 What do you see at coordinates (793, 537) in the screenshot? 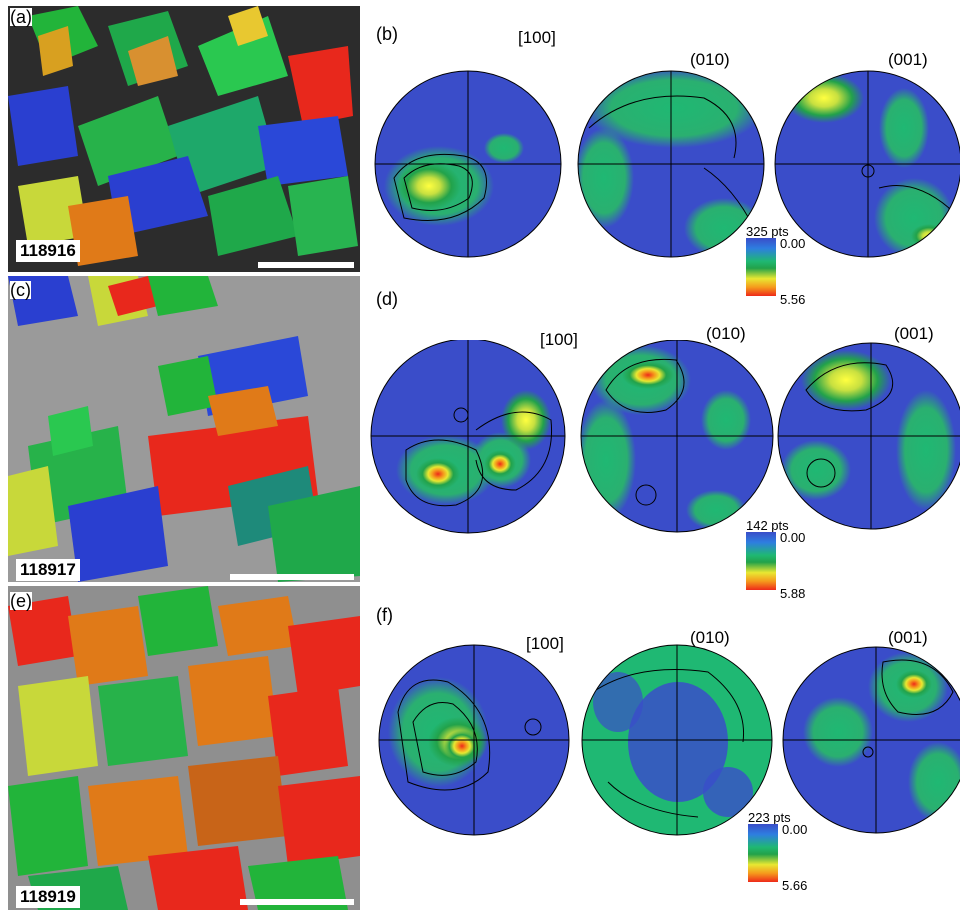
I see `scale-min-d: 0.00` at bounding box center [793, 537].